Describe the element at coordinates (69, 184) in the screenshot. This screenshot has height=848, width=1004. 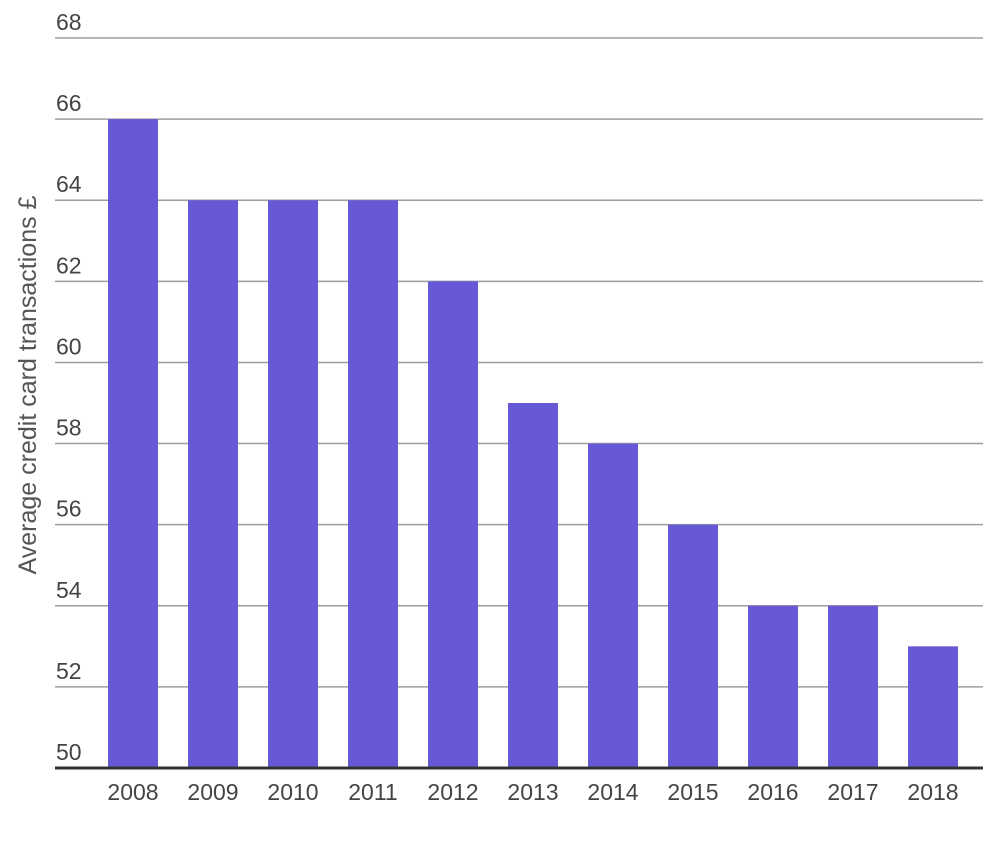
I see `y-tick-label: 64` at that location.